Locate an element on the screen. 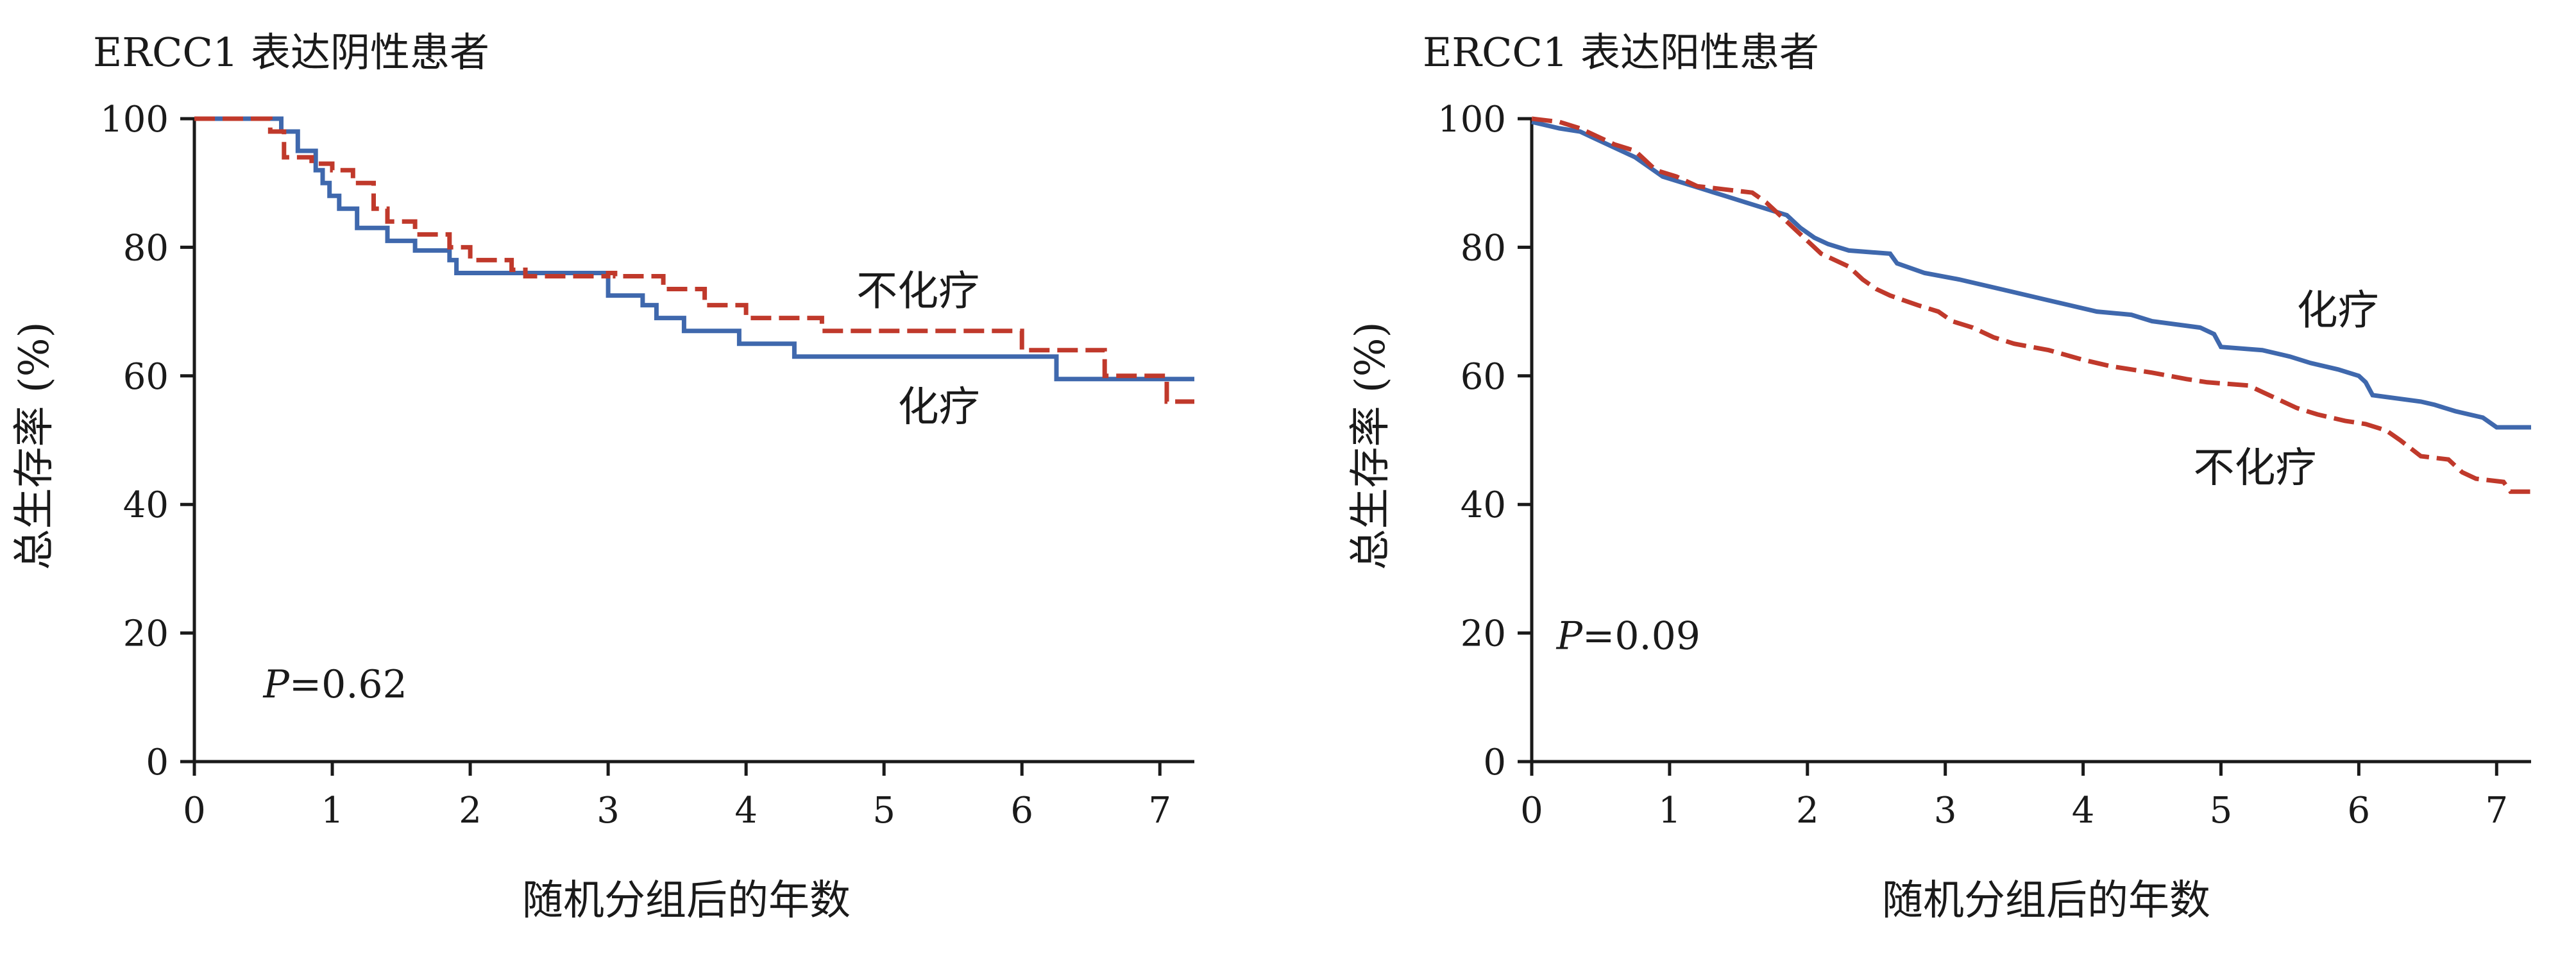 The image size is (2576, 965). series-no-chemo-line is located at coordinates (694, 260).